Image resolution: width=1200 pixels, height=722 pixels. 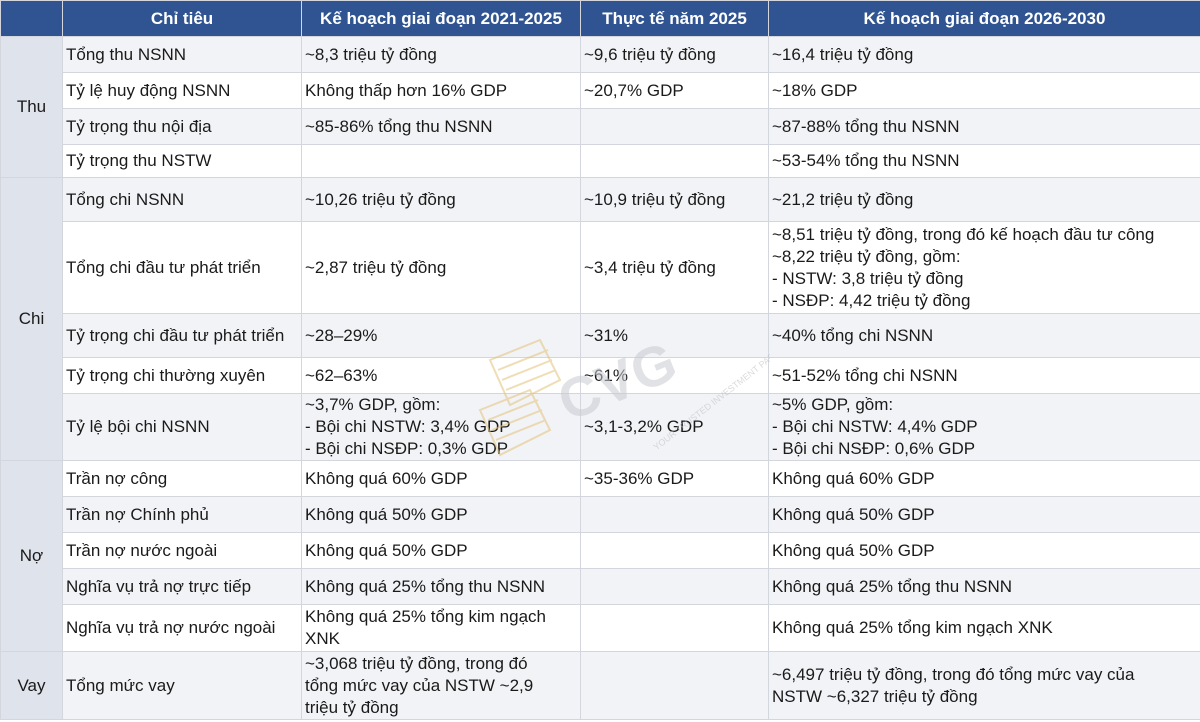 What do you see at coordinates (408, 426) in the screenshot?
I see `cell-line: - Bội chi NSTW: 3,4% GDP` at bounding box center [408, 426].